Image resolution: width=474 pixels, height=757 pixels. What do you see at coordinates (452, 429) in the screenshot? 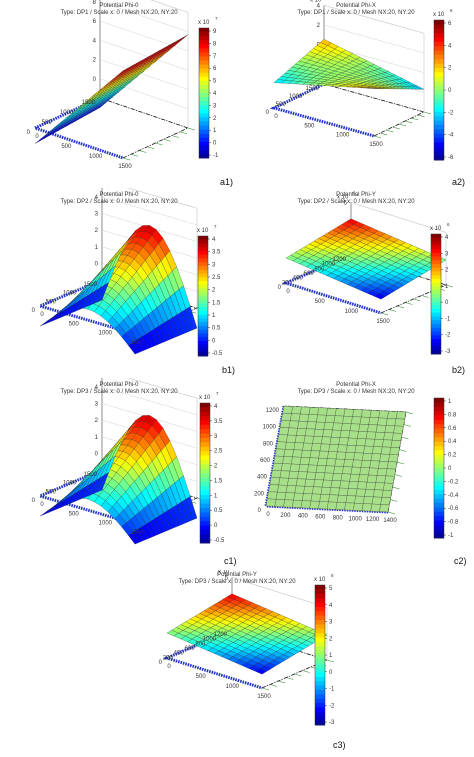
I see `colorbar-tick-label: 0.6` at bounding box center [452, 429].